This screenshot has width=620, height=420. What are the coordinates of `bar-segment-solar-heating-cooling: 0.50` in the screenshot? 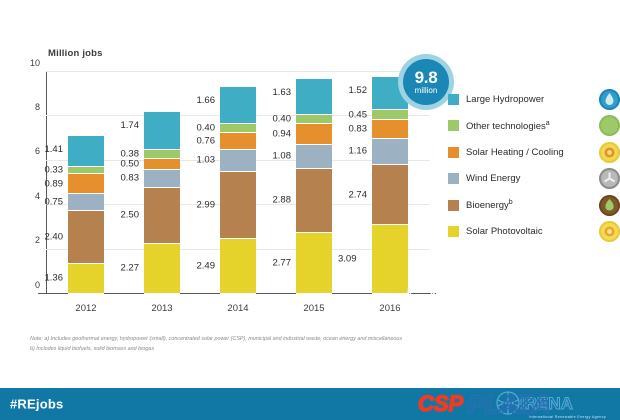 It's located at (150, 164).